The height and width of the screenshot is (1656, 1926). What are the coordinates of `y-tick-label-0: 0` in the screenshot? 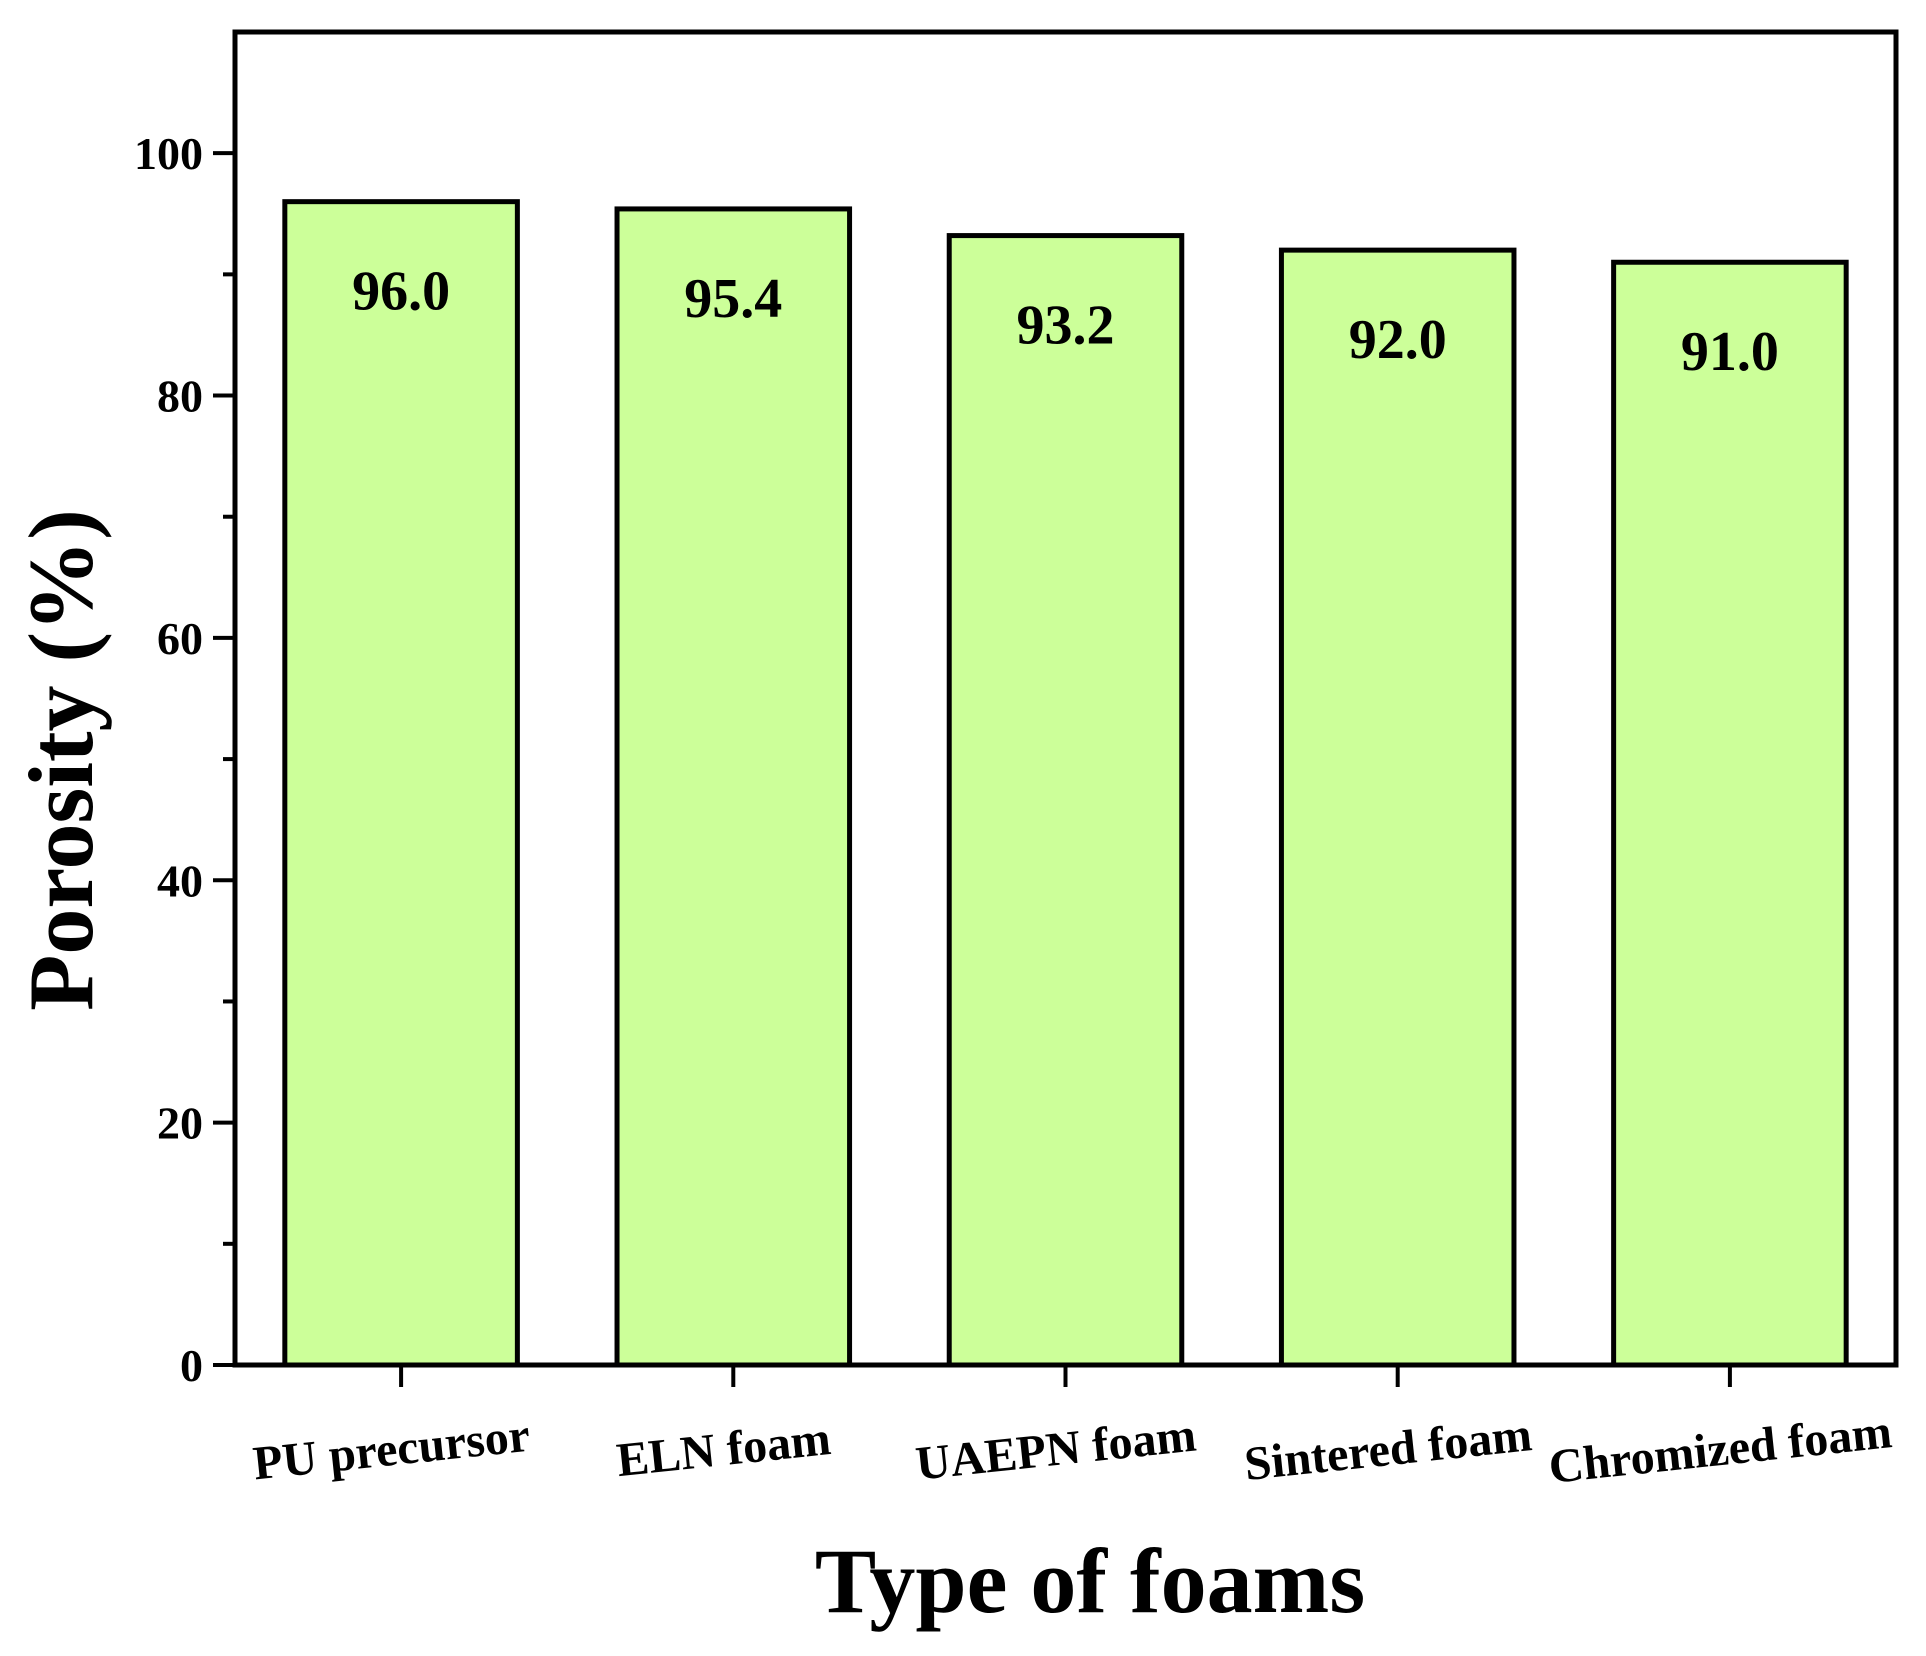 It's located at (191, 1365).